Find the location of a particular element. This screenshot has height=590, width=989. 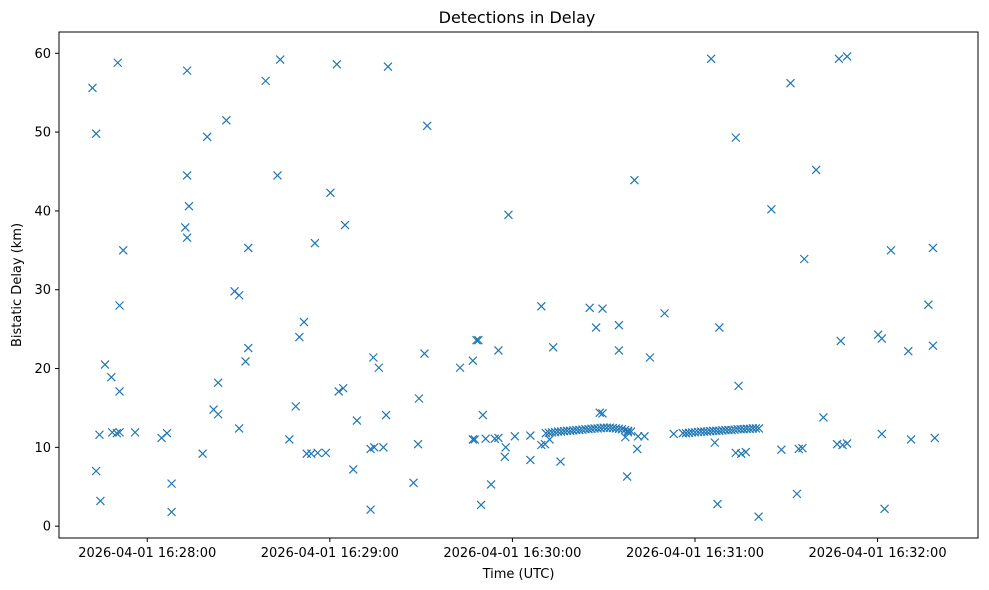

y-tick-label: 60 is located at coordinates (42, 54).